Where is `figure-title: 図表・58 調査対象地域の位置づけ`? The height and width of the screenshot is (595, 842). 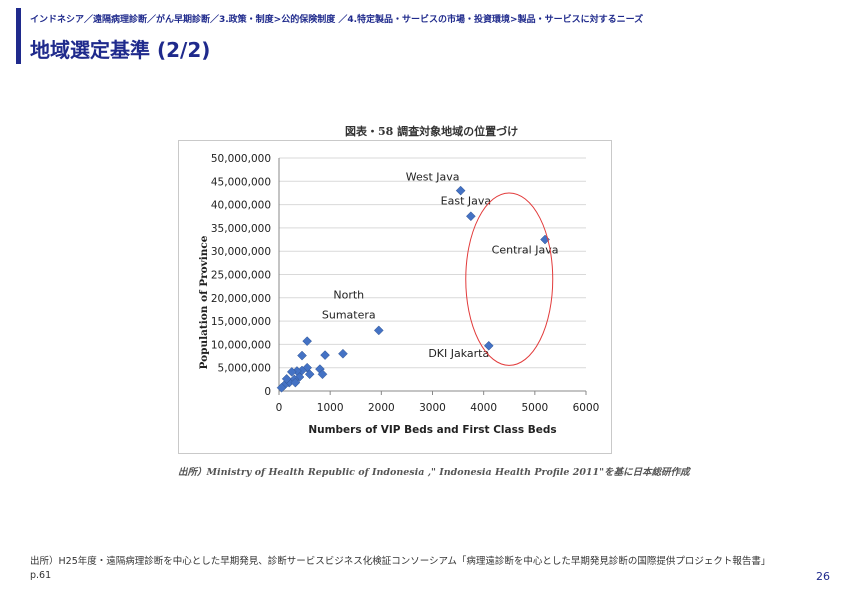
figure-title: 図表・58 調査対象地域の位置づけ is located at coordinates (432, 131).